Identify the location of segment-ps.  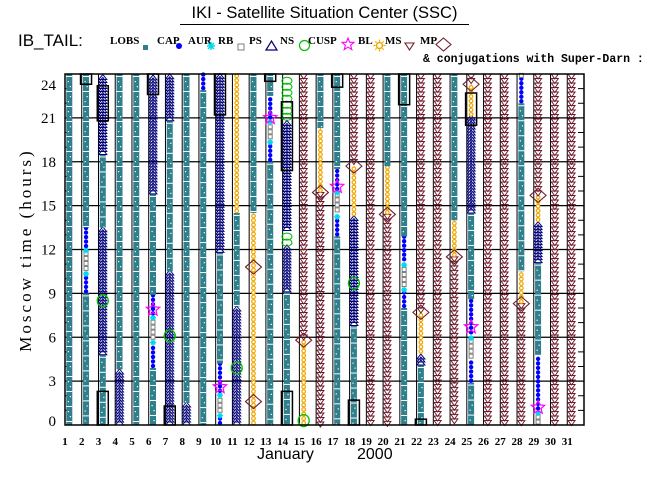
(286, 268).